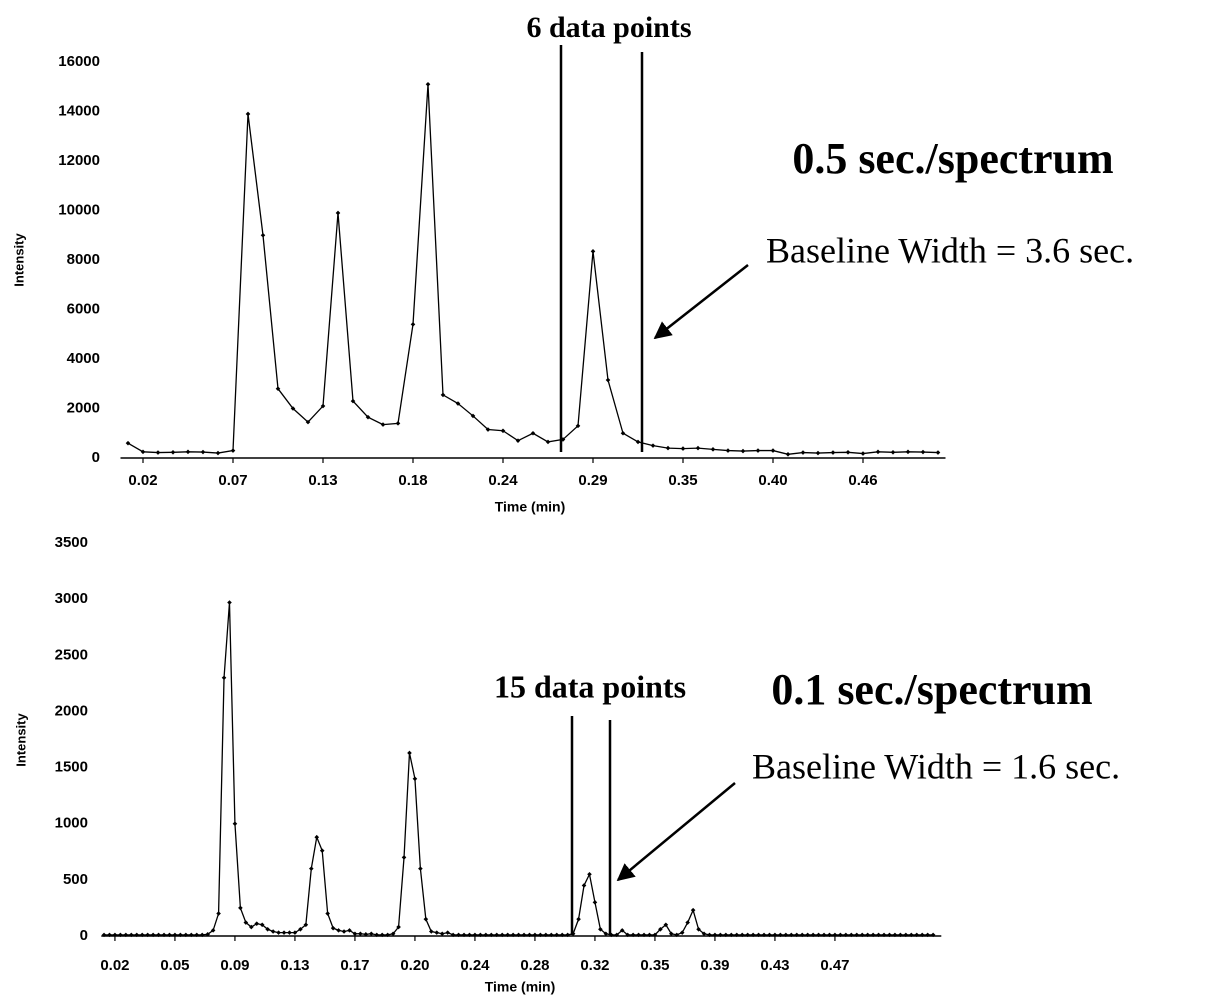 The width and height of the screenshot is (1208, 996). I want to click on y-tick-label: 16000, so click(79, 61).